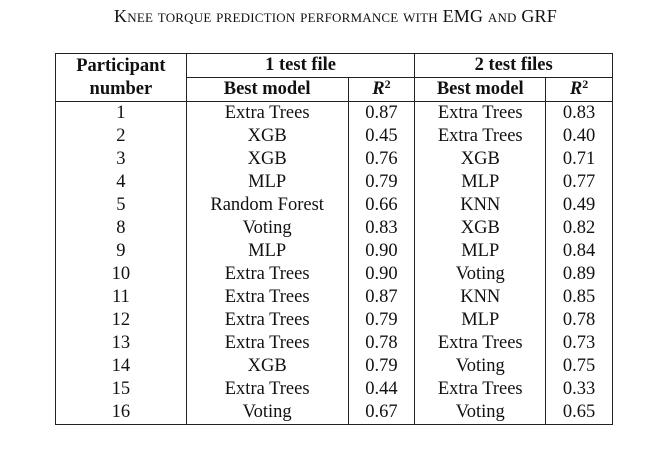 The width and height of the screenshot is (671, 453). What do you see at coordinates (579, 182) in the screenshot?
I see `r2-2-cell: 0.77` at bounding box center [579, 182].